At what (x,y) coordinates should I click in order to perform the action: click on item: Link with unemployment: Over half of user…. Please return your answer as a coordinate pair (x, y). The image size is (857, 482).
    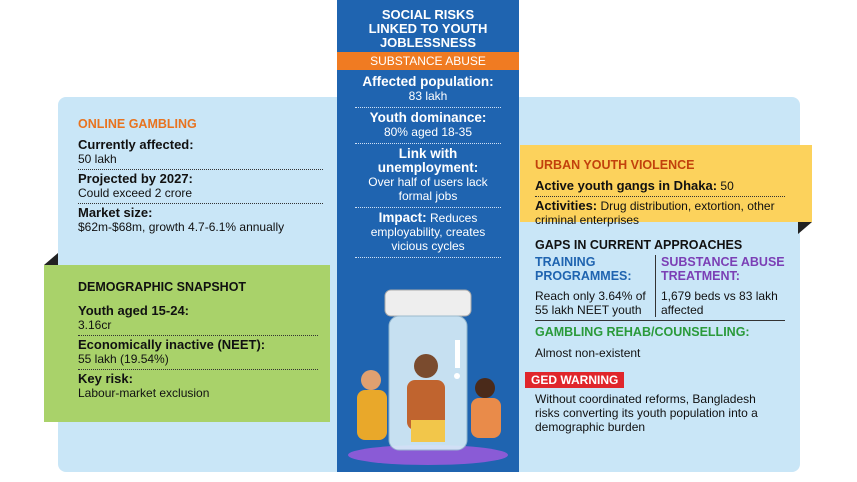
    Looking at the image, I should click on (428, 176).